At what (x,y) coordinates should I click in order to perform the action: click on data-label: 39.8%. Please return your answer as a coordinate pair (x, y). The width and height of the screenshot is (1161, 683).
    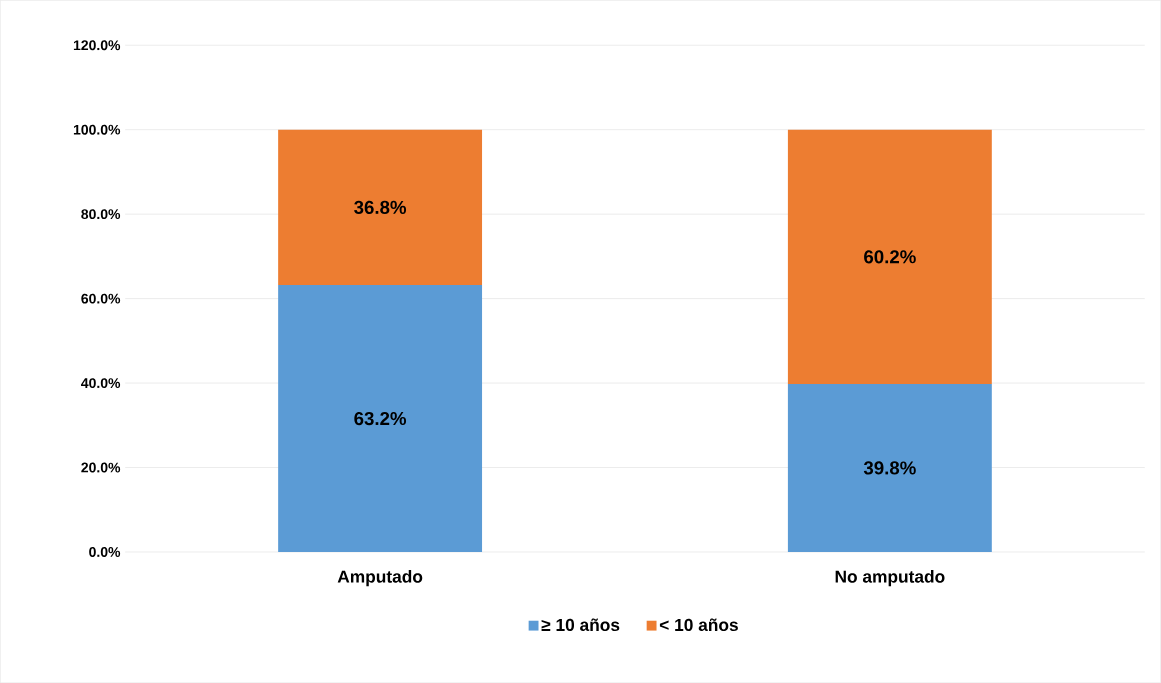
    Looking at the image, I should click on (889, 468).